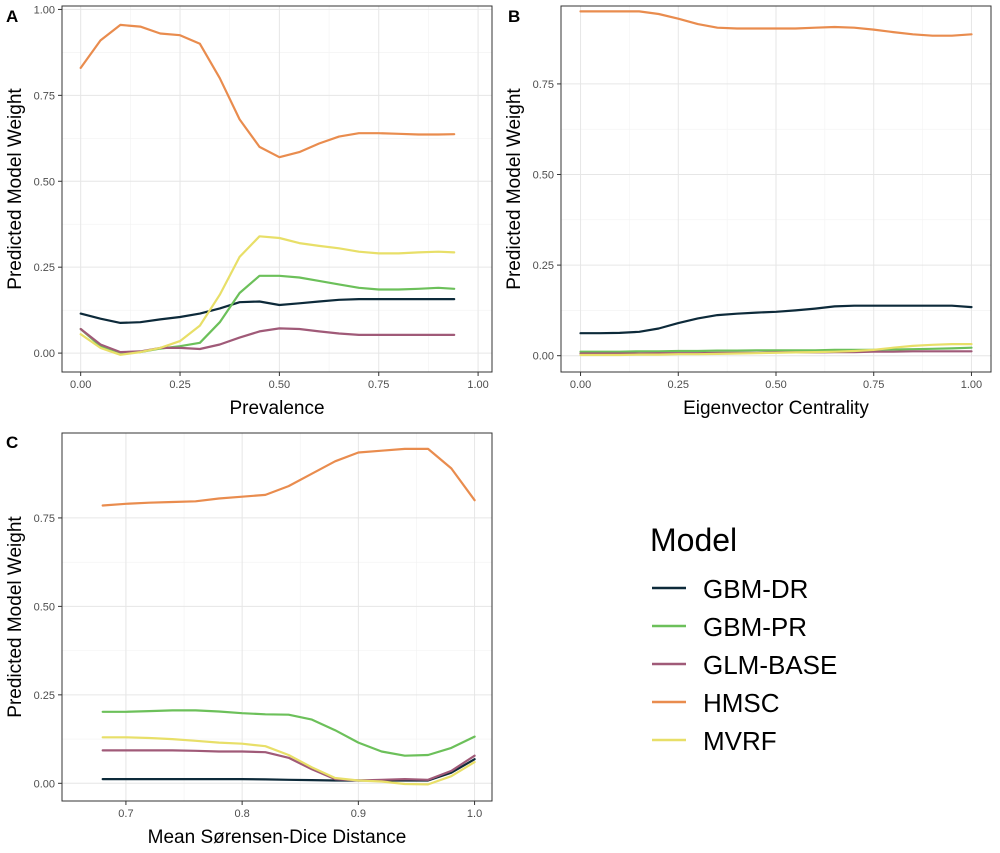 The width and height of the screenshot is (1000, 853). What do you see at coordinates (241, 814) in the screenshot?
I see `x-tick-label: 0.8` at bounding box center [241, 814].